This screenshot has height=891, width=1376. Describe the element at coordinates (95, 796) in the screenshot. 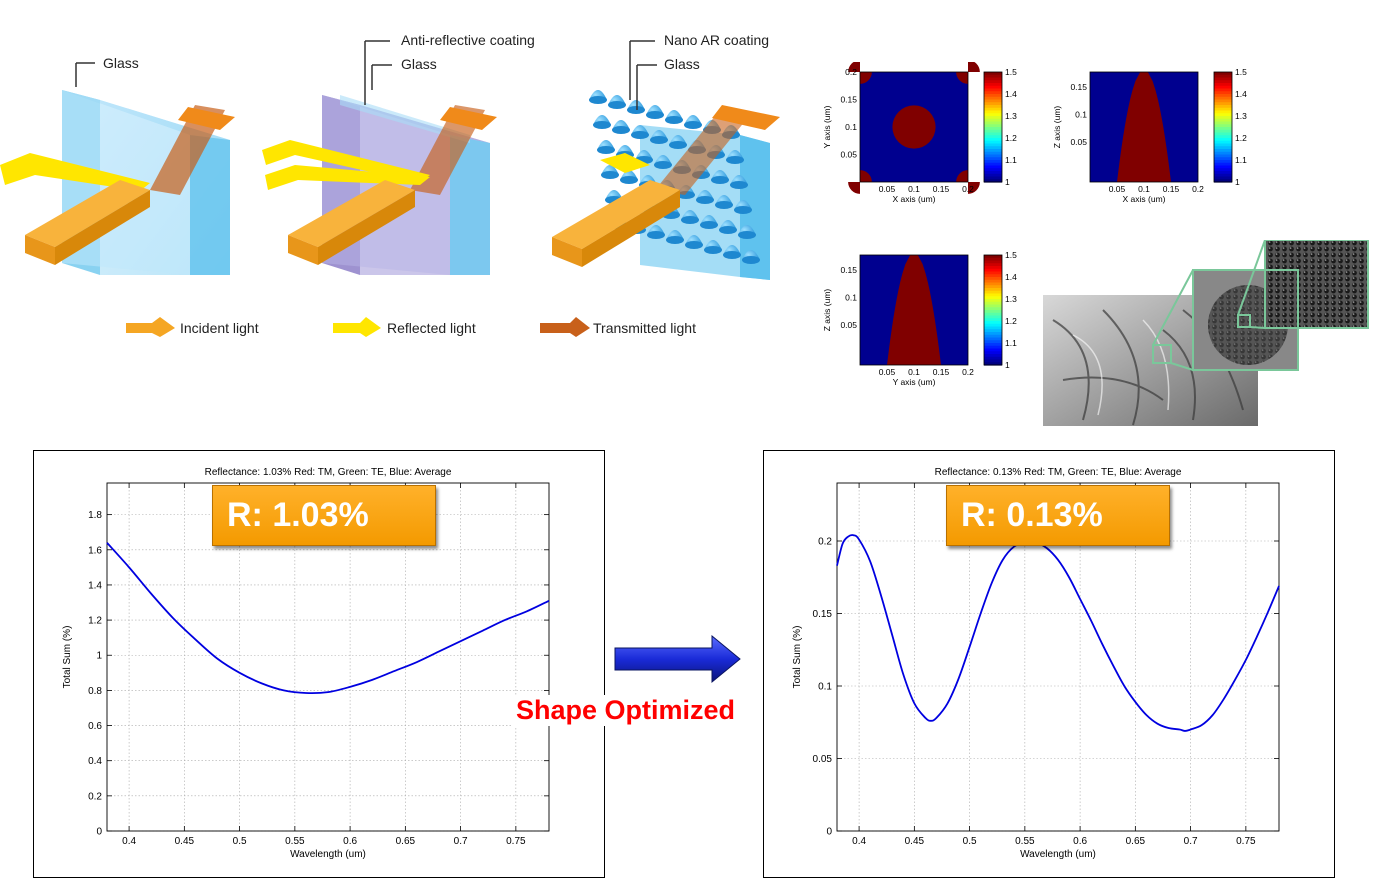

I see `y-tick-label: 0.2` at that location.